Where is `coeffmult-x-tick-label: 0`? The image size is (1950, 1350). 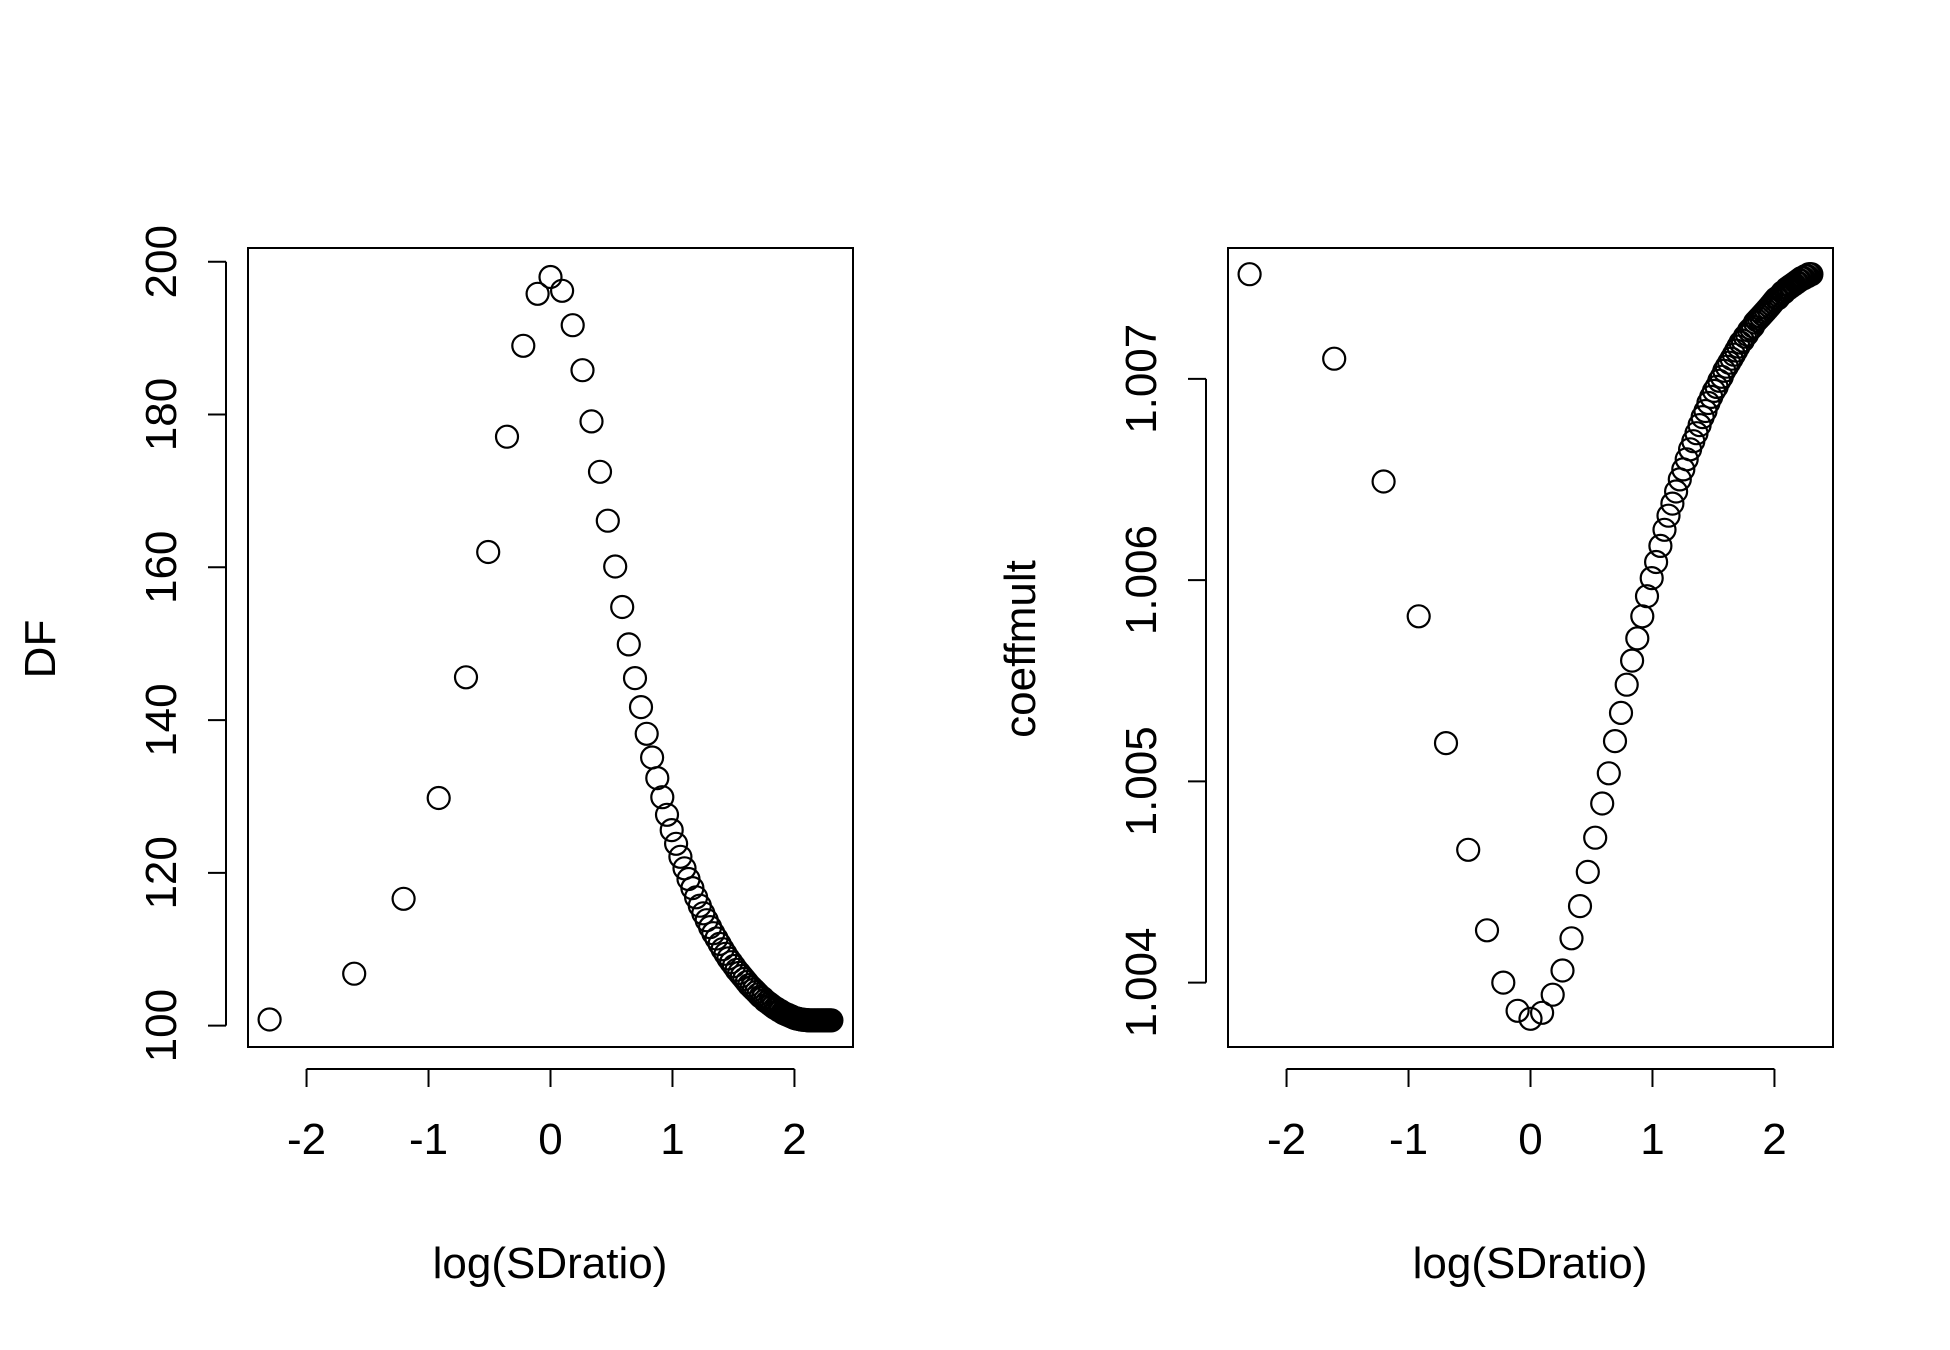
coeffmult-x-tick-label: 0 is located at coordinates (1530, 1139).